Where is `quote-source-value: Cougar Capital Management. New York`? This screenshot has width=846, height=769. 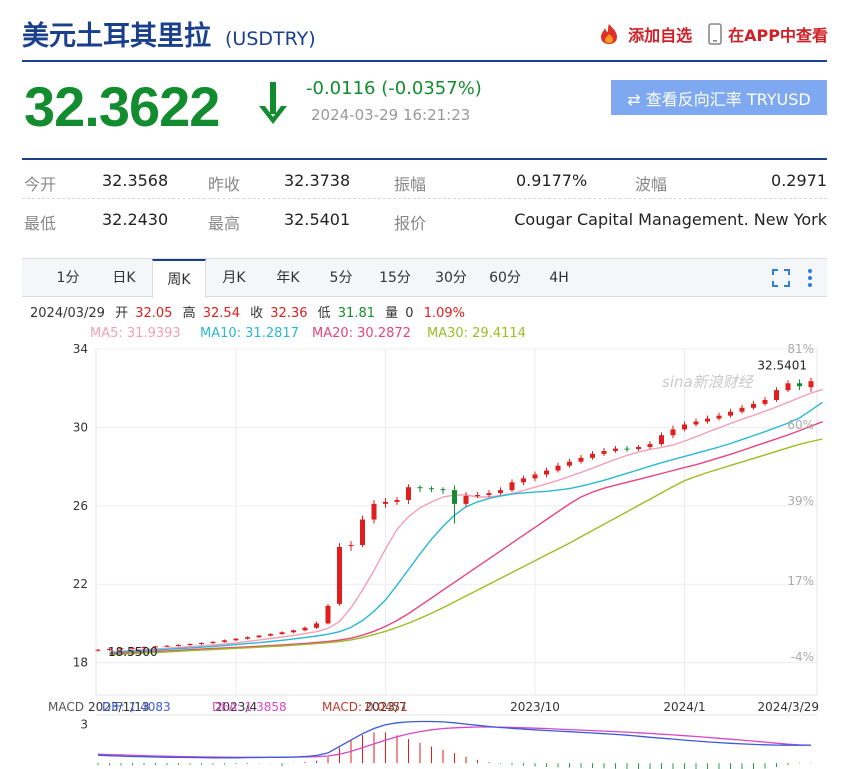 quote-source-value: Cougar Capital Management. New York is located at coordinates (670, 219).